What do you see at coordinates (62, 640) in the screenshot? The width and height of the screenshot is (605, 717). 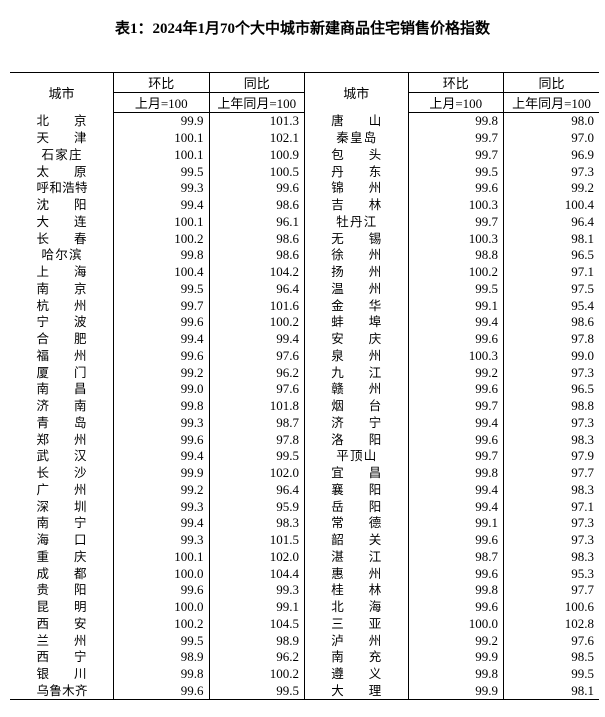 I see `city-cell: 兰州` at bounding box center [62, 640].